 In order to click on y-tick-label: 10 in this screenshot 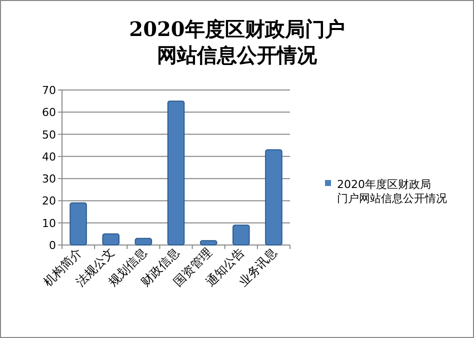, I will do `click(49, 223)`.